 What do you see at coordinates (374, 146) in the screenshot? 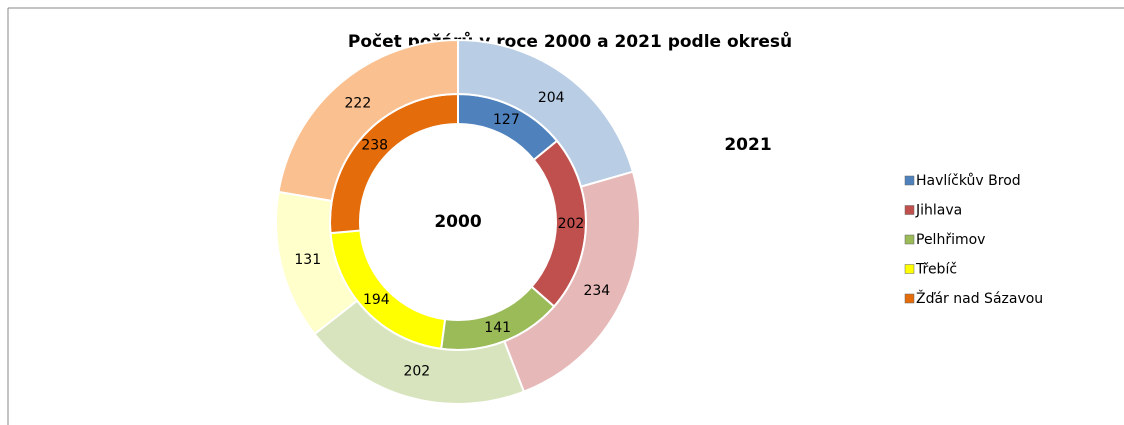
I see `data-label: 238` at bounding box center [374, 146].